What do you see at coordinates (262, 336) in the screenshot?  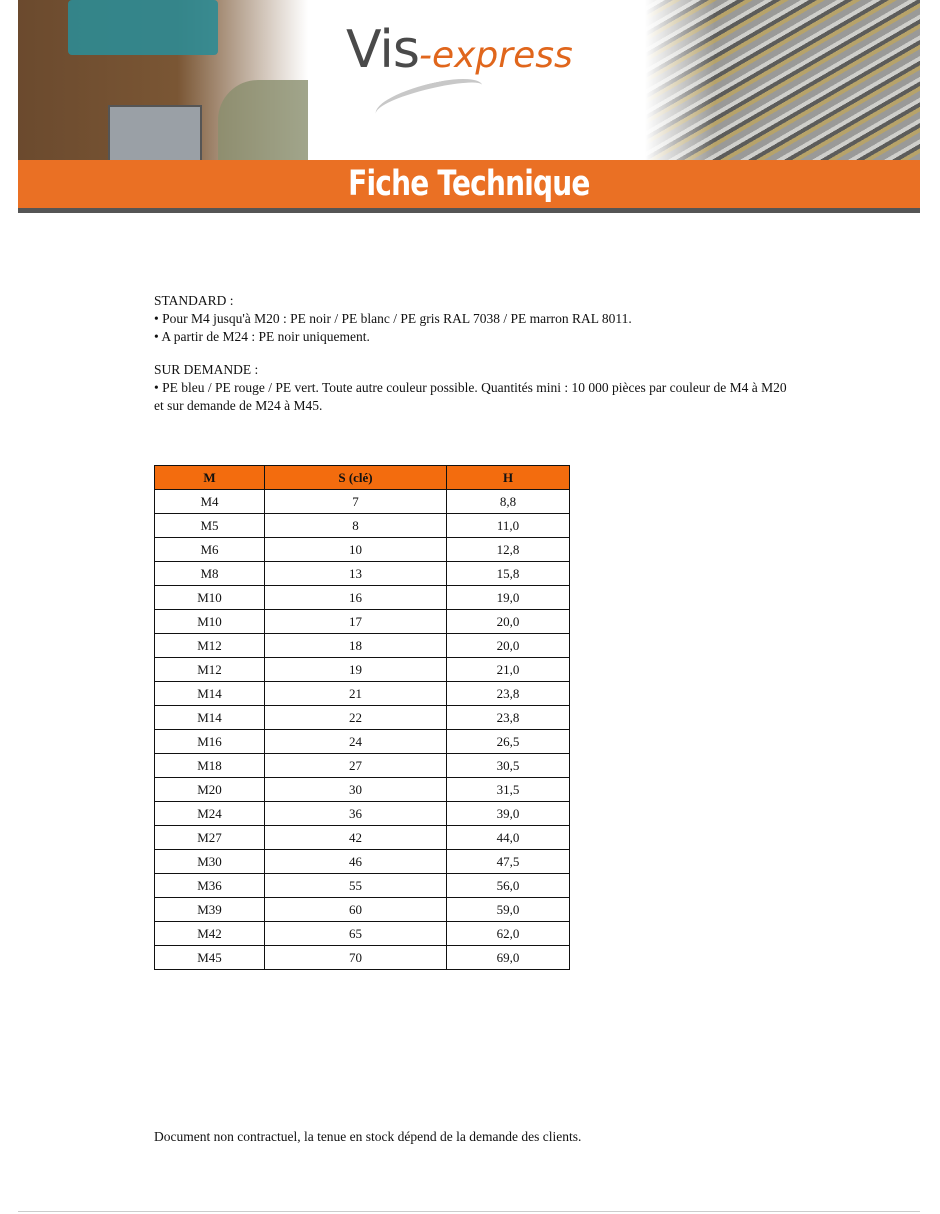 I see `standard-line: • A partir de M24 : PE noir uniquement.` at bounding box center [262, 336].